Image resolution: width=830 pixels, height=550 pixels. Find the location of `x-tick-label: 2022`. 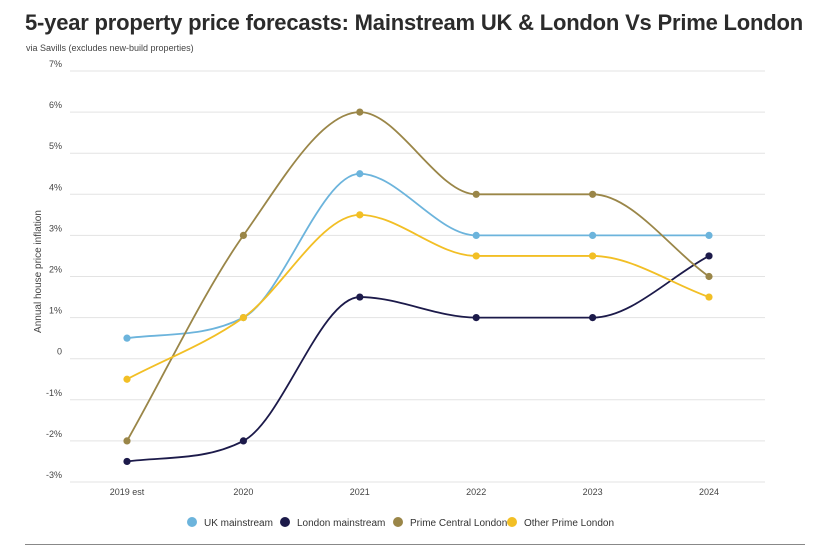

x-tick-label: 2022 is located at coordinates (476, 492).